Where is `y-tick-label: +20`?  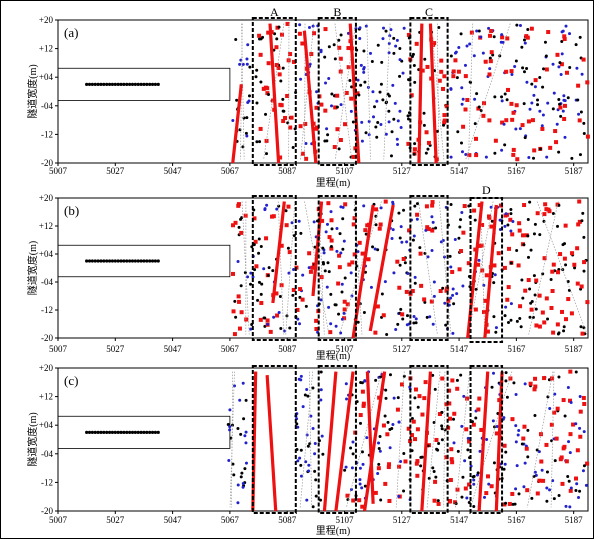 y-tick-label: +20 is located at coordinates (46, 368).